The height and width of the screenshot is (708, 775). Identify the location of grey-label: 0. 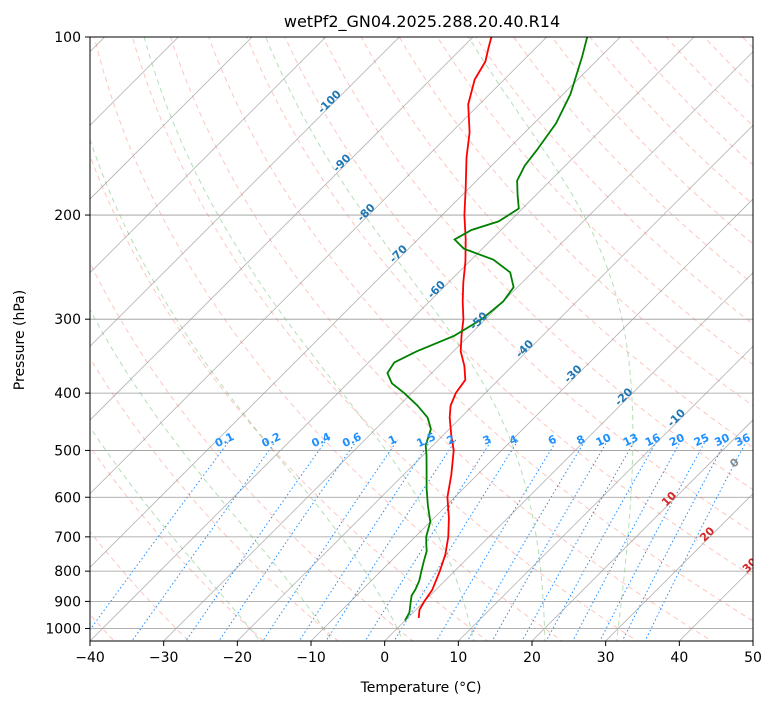
(734, 462).